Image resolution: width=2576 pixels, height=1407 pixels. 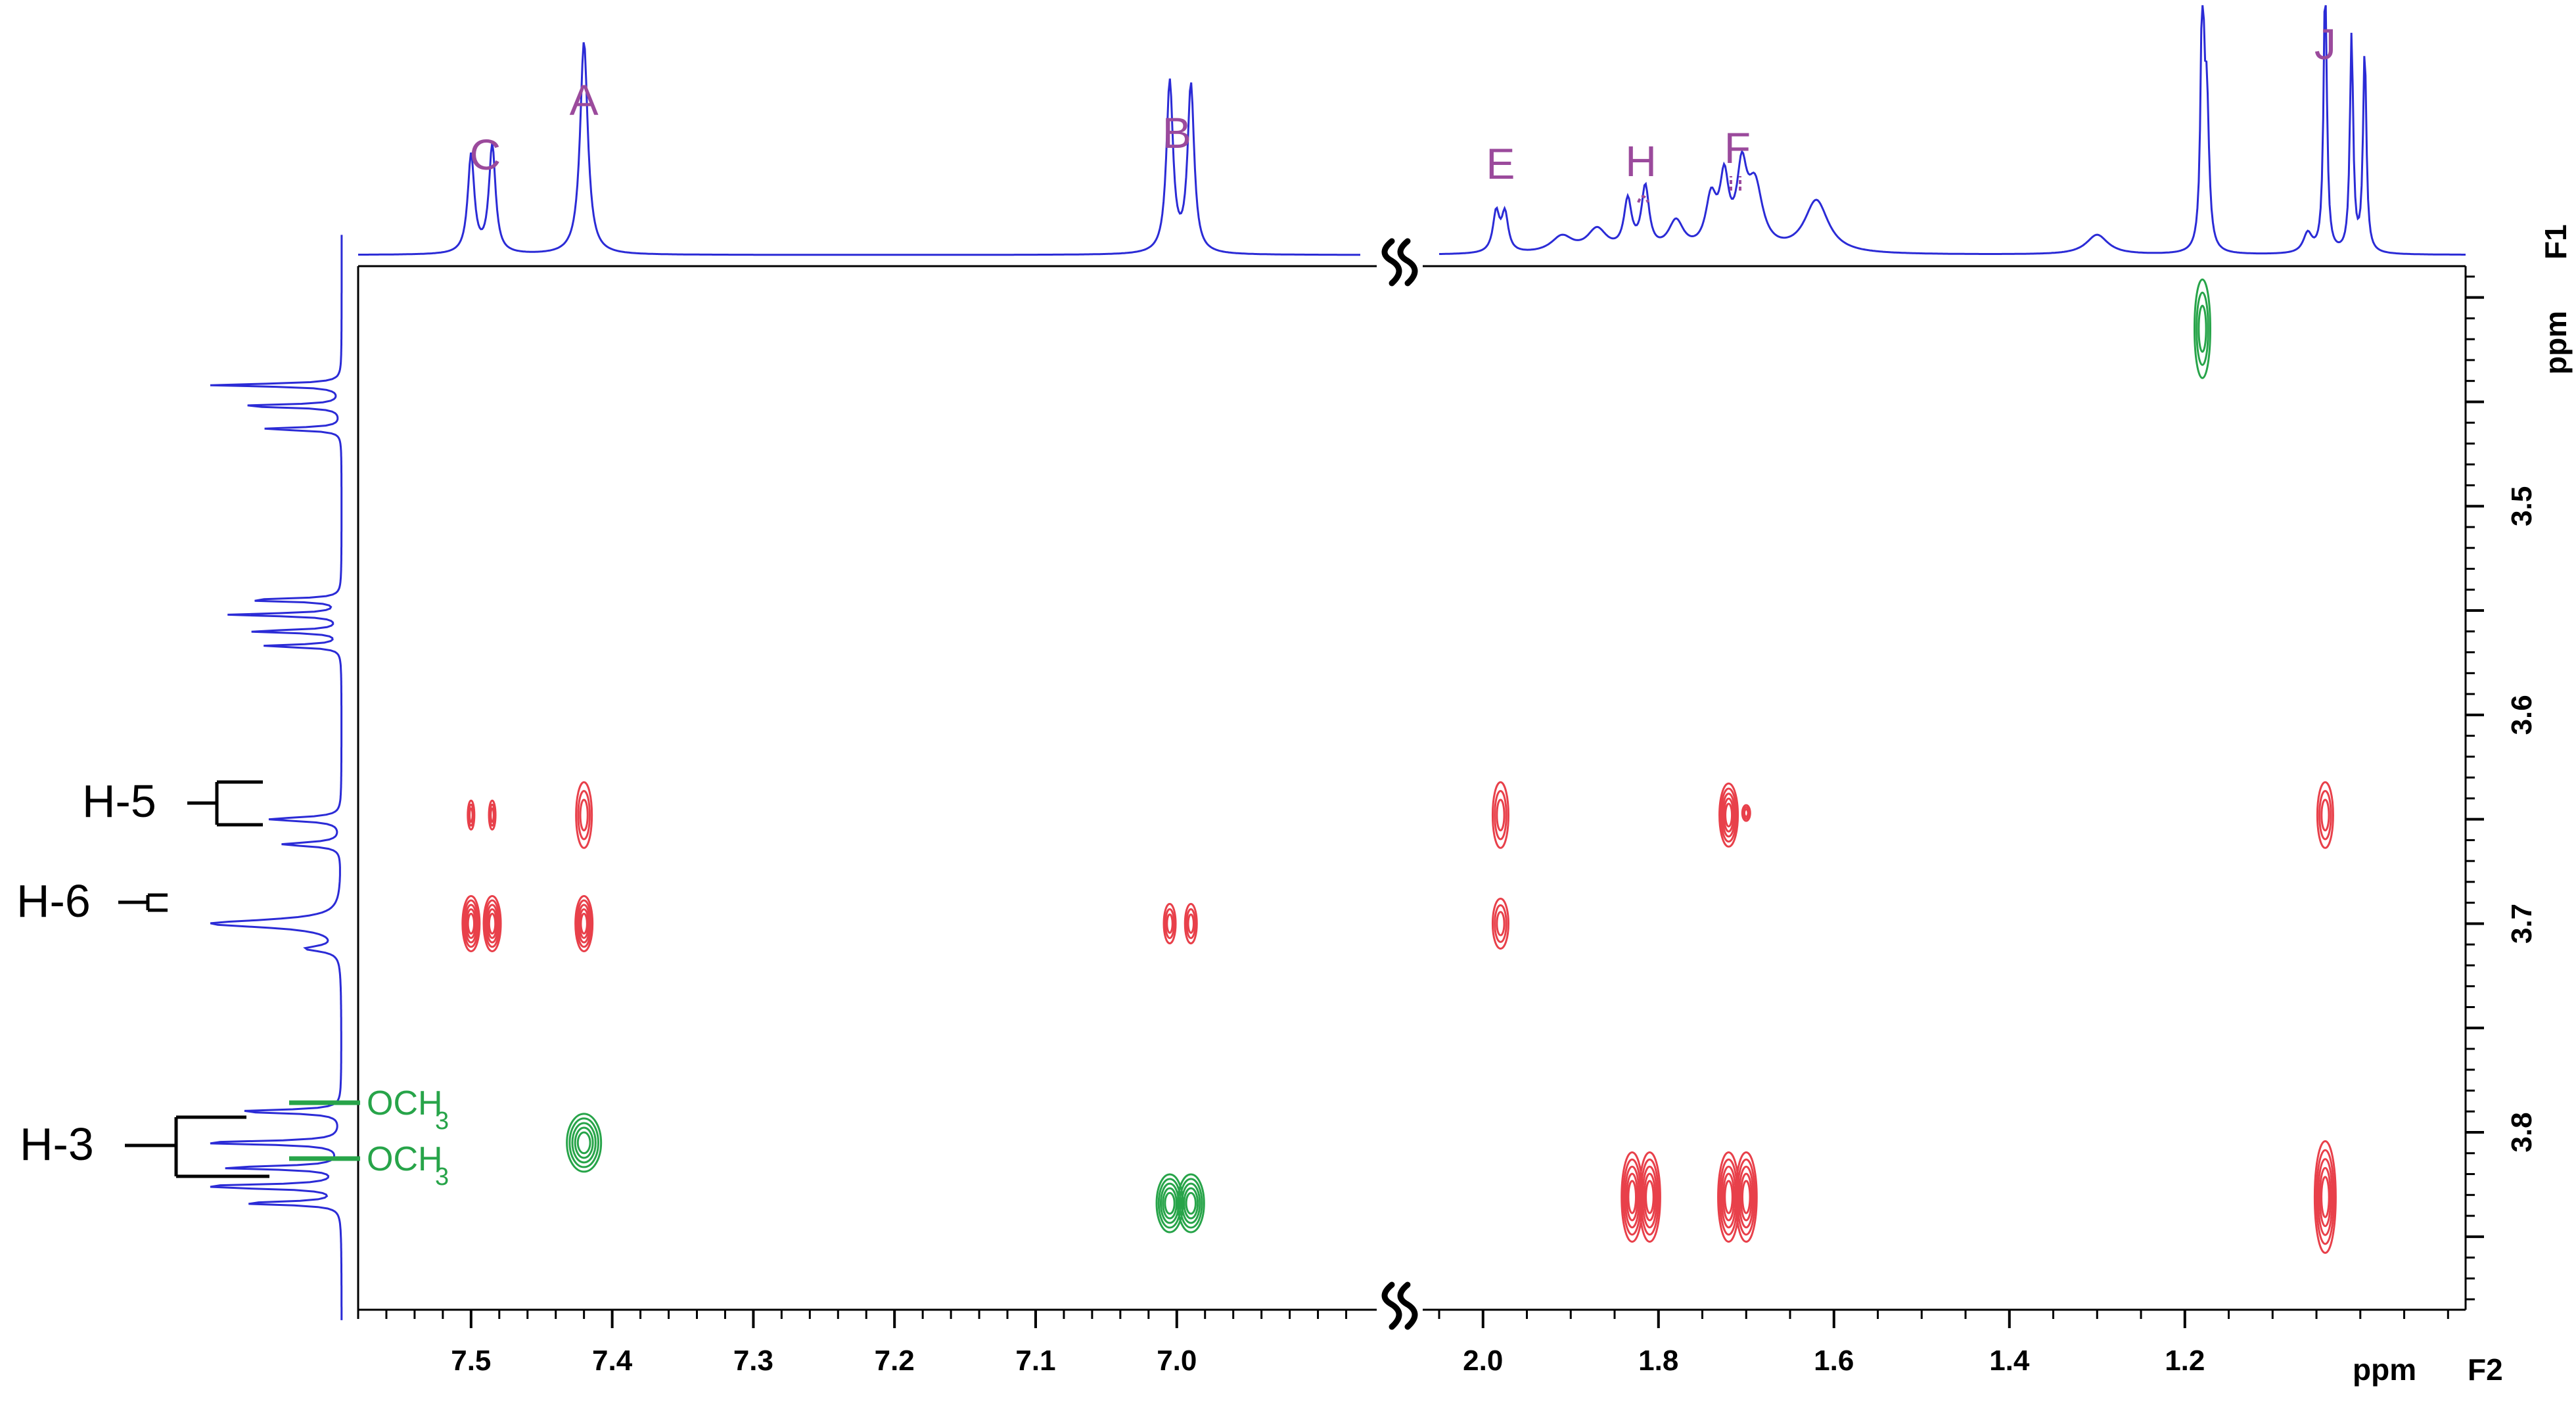 What do you see at coordinates (2522, 506) in the screenshot?
I see `y-tick-label: 3.5` at bounding box center [2522, 506].